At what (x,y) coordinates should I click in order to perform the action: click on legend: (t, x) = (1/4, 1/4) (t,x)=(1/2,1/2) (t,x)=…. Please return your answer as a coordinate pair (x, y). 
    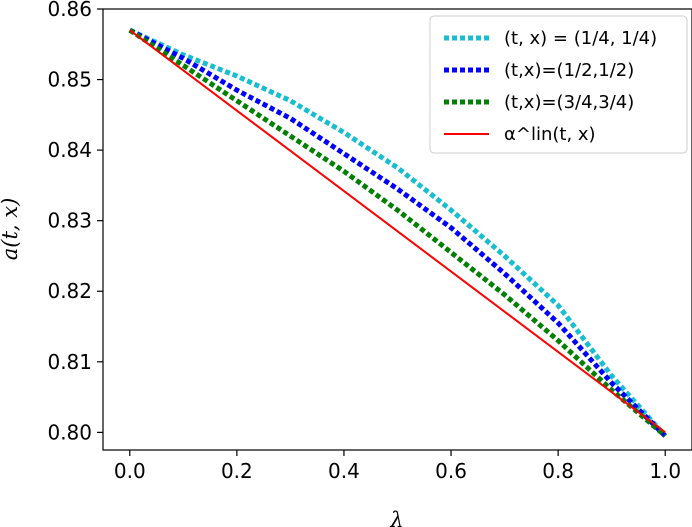
    Looking at the image, I should click on (558, 84).